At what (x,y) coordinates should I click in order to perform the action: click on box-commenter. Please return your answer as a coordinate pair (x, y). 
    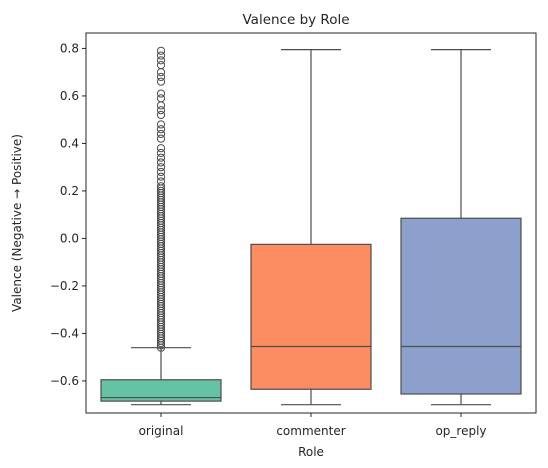
    Looking at the image, I should click on (311, 316).